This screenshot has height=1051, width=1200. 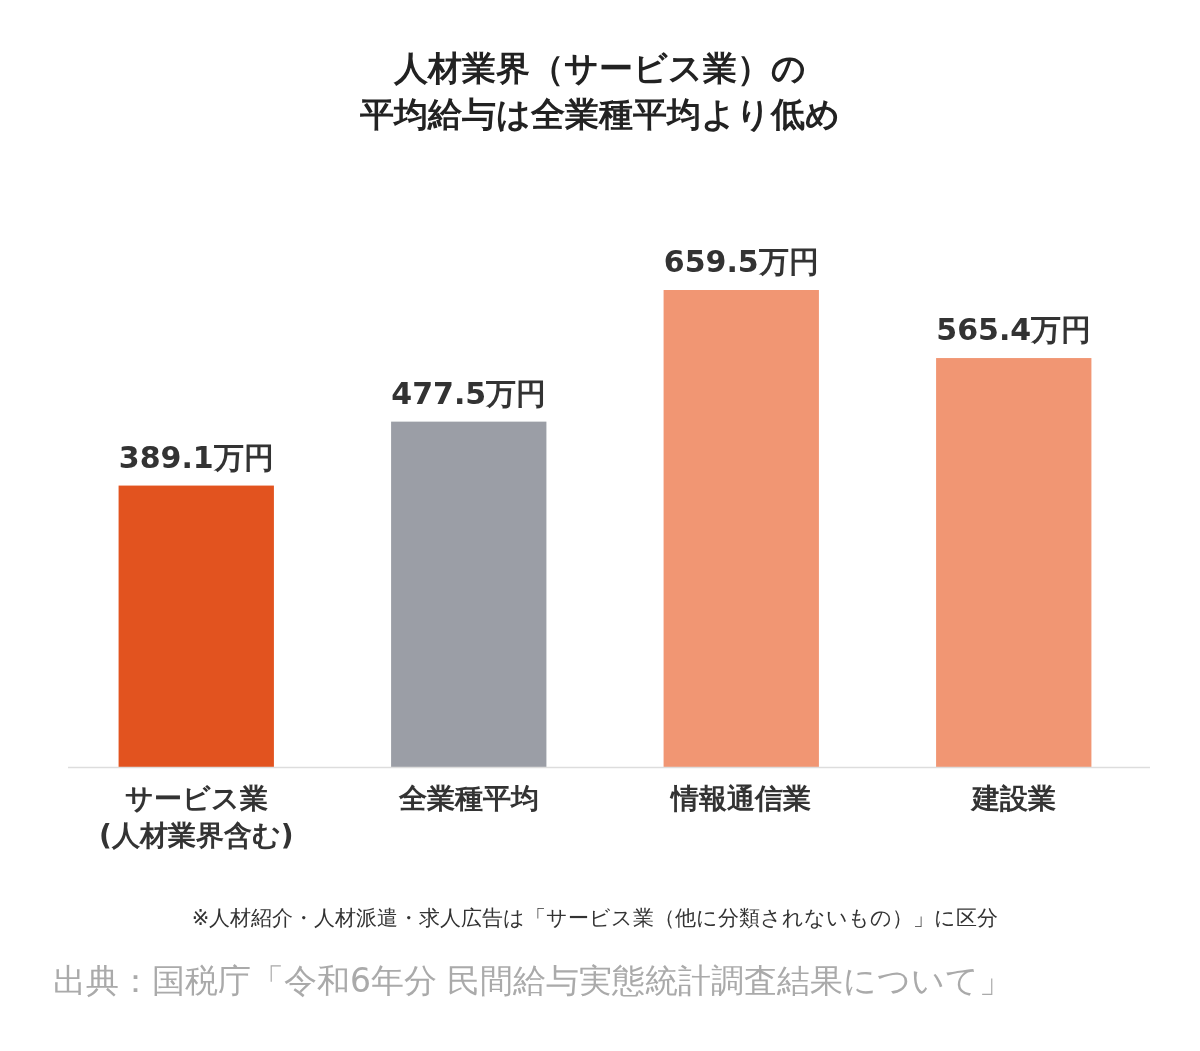 What do you see at coordinates (1012, 798) in the screenshot?
I see `x-tick-label: 建設業` at bounding box center [1012, 798].